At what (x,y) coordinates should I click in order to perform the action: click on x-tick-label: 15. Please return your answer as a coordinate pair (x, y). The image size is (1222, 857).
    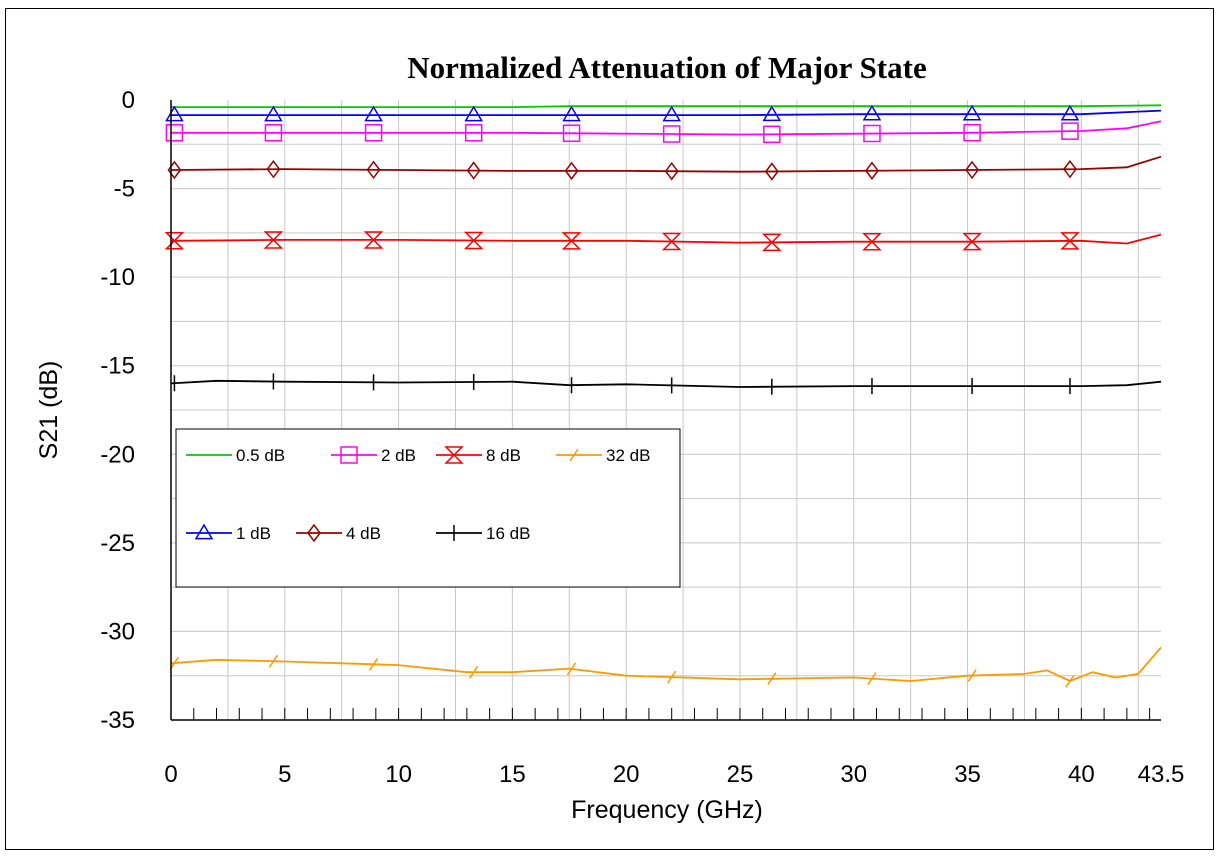
    Looking at the image, I should click on (512, 774).